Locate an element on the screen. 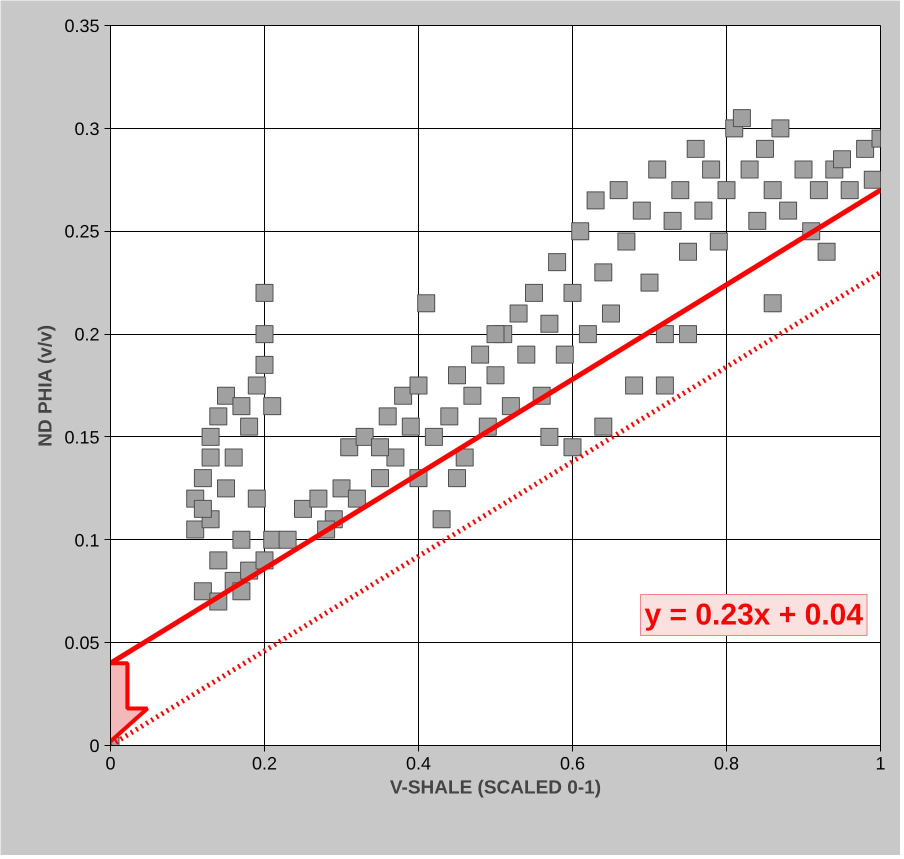  annotation: y = 0.23x + 0.04 is located at coordinates (754, 615).